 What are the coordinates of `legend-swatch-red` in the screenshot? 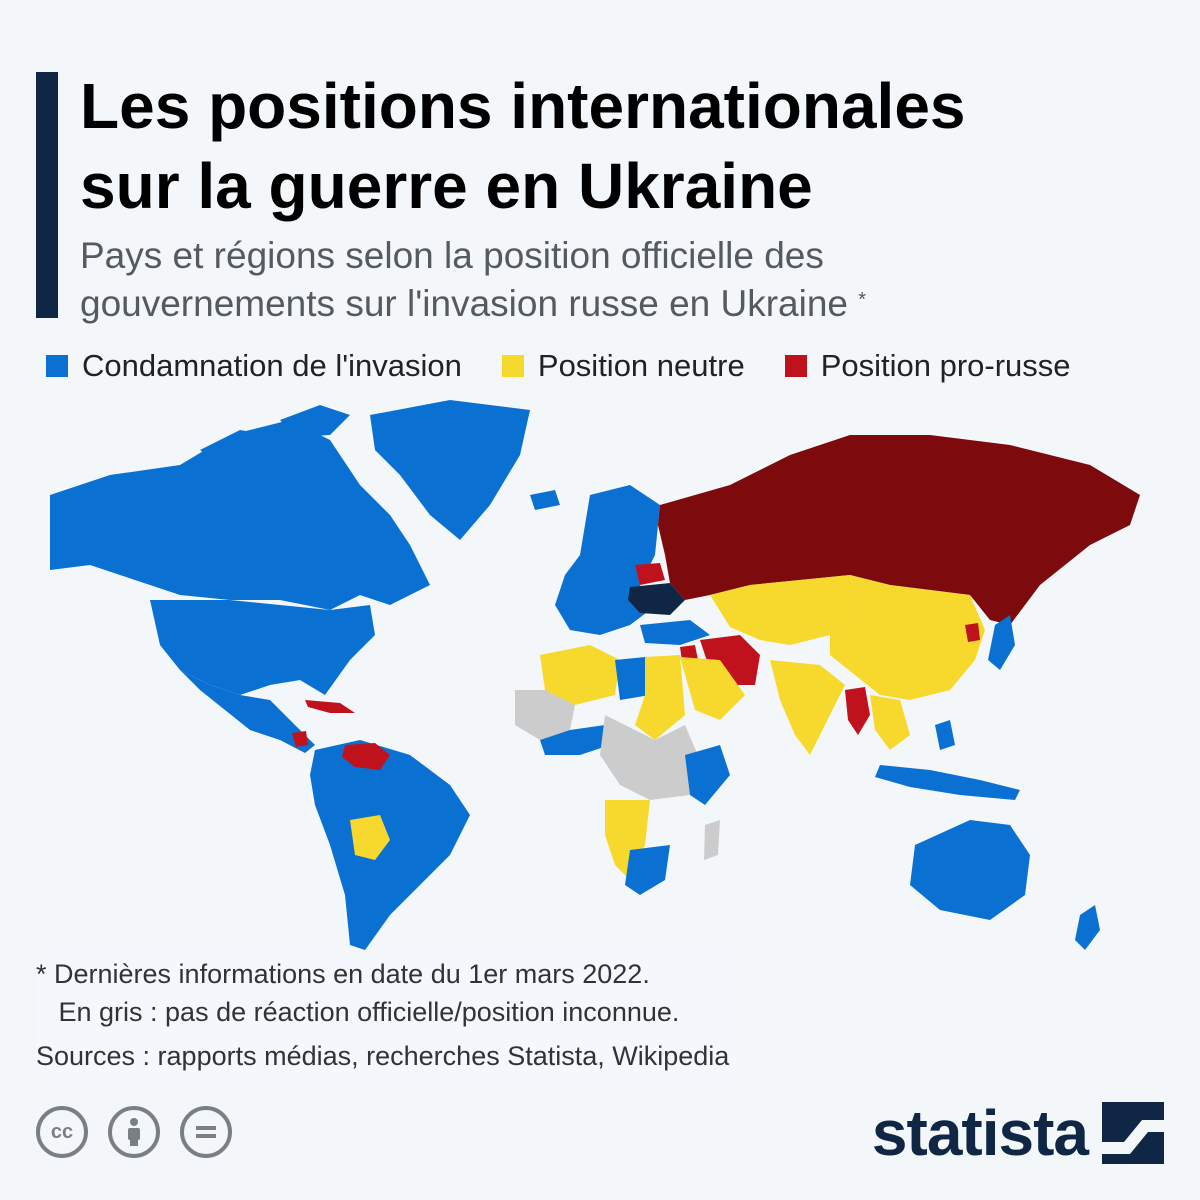 It's located at (795, 366).